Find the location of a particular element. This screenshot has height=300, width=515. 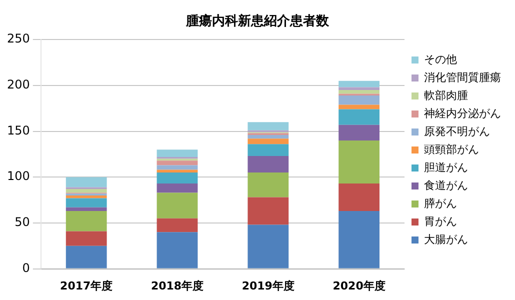

x-tick-label: 2017年度 is located at coordinates (86, 285).